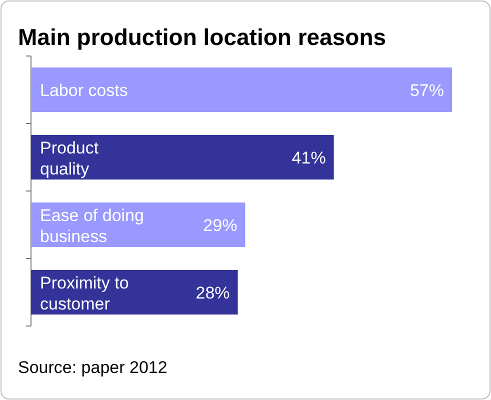 This screenshot has width=491, height=400. Describe the element at coordinates (309, 158) in the screenshot. I see `data-label: 41%` at that location.